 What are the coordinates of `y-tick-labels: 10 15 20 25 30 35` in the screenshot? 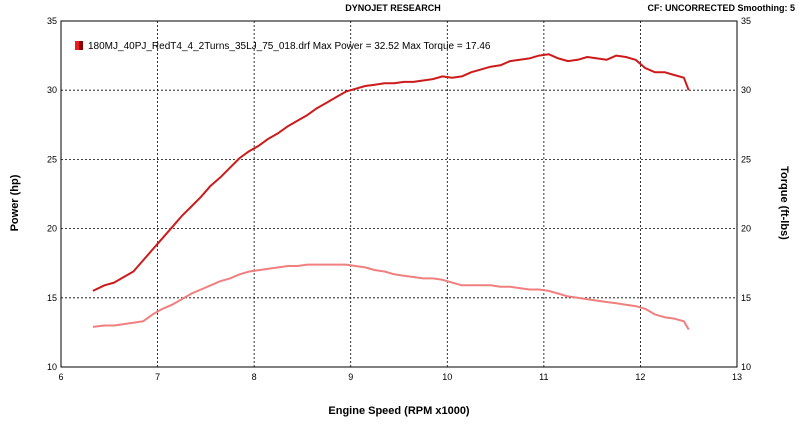 It's located at (52, 194).